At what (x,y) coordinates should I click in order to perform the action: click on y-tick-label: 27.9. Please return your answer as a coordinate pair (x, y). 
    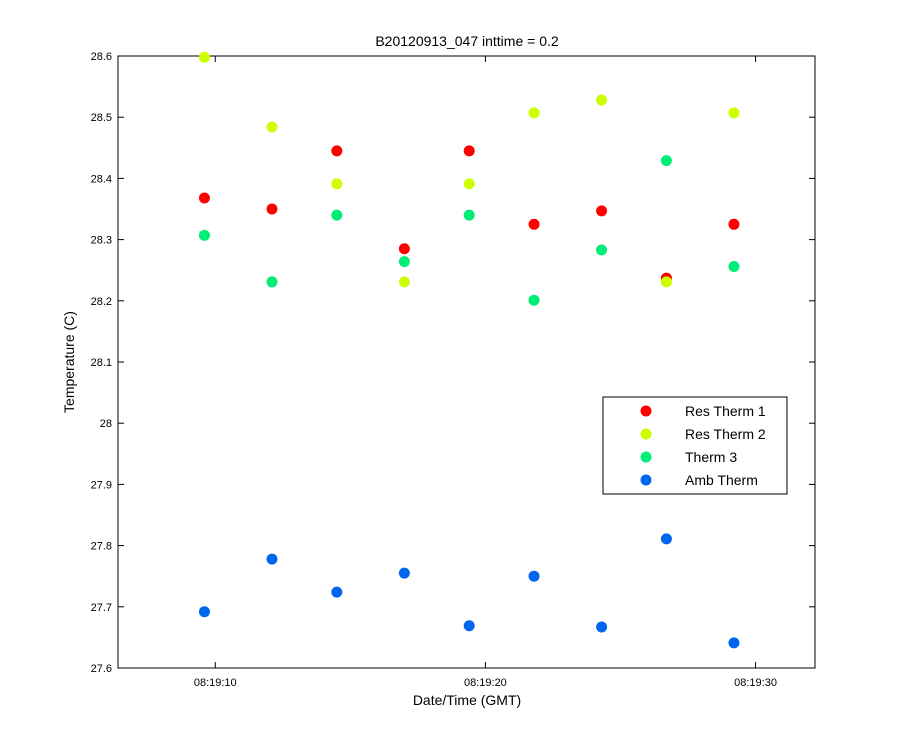
    Looking at the image, I should click on (101, 485).